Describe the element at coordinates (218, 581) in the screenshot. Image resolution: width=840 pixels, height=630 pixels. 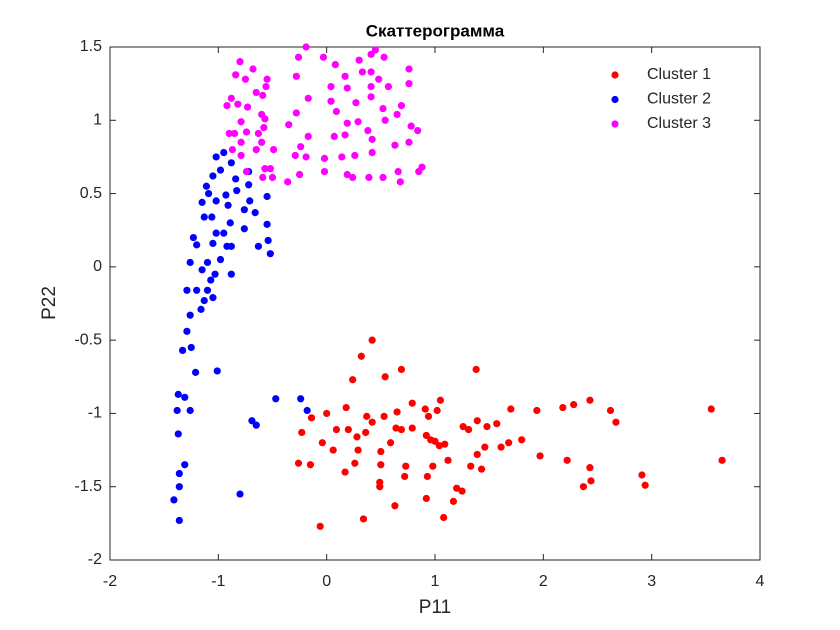
I see `x-tick-label: -1` at that location.